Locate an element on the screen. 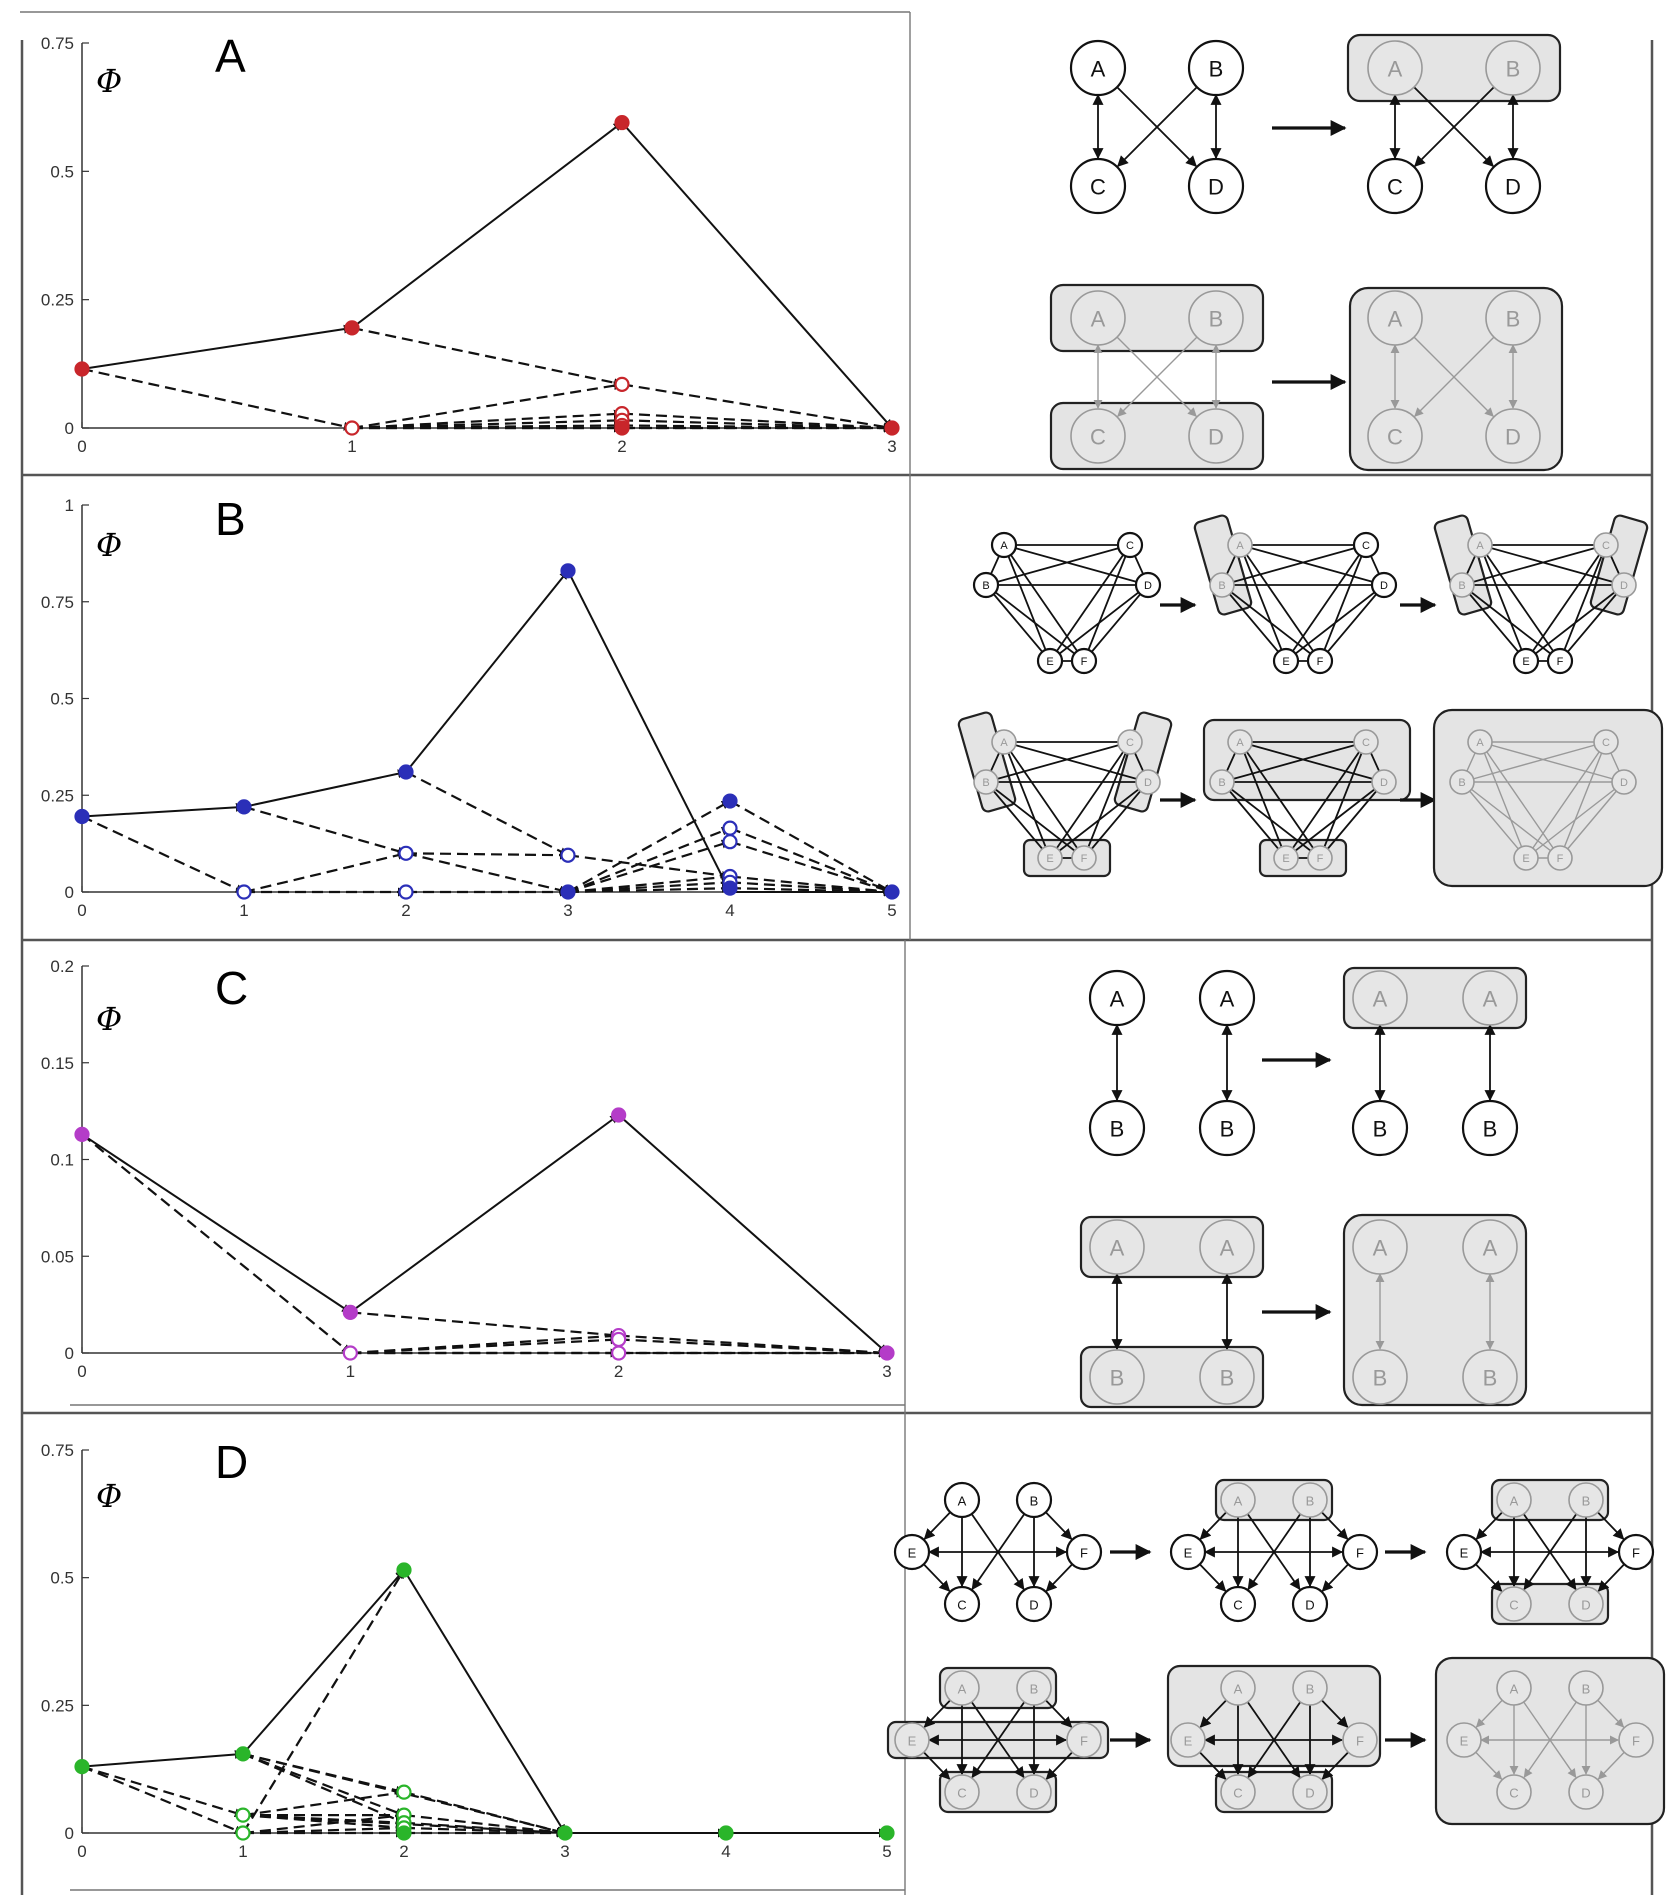 The height and width of the screenshot is (1903, 1675). x-tick-label: 3 is located at coordinates (567, 910).